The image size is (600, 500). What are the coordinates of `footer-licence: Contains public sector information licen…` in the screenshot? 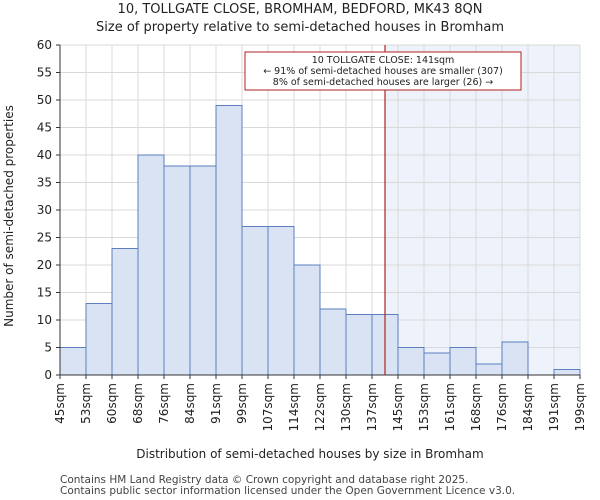 It's located at (288, 491).